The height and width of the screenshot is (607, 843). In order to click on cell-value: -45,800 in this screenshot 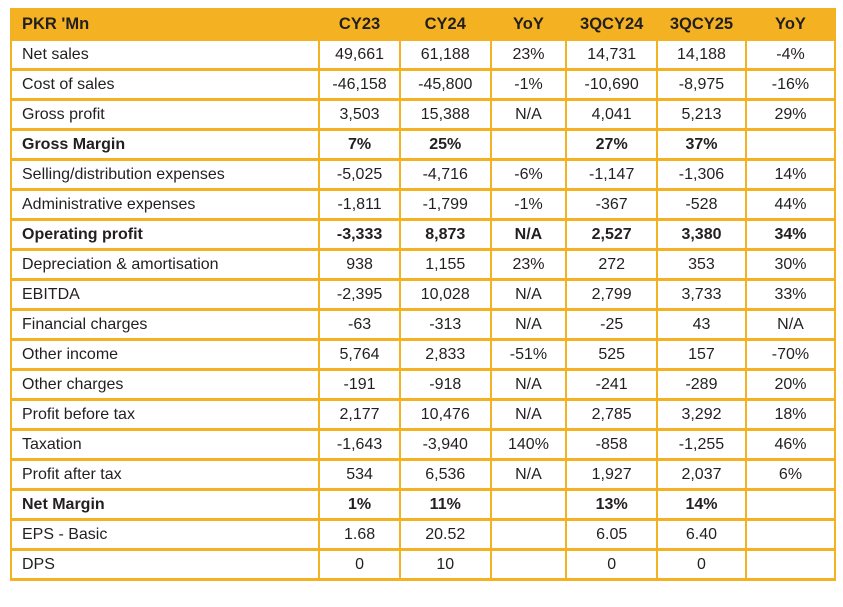, I will do `click(445, 84)`.